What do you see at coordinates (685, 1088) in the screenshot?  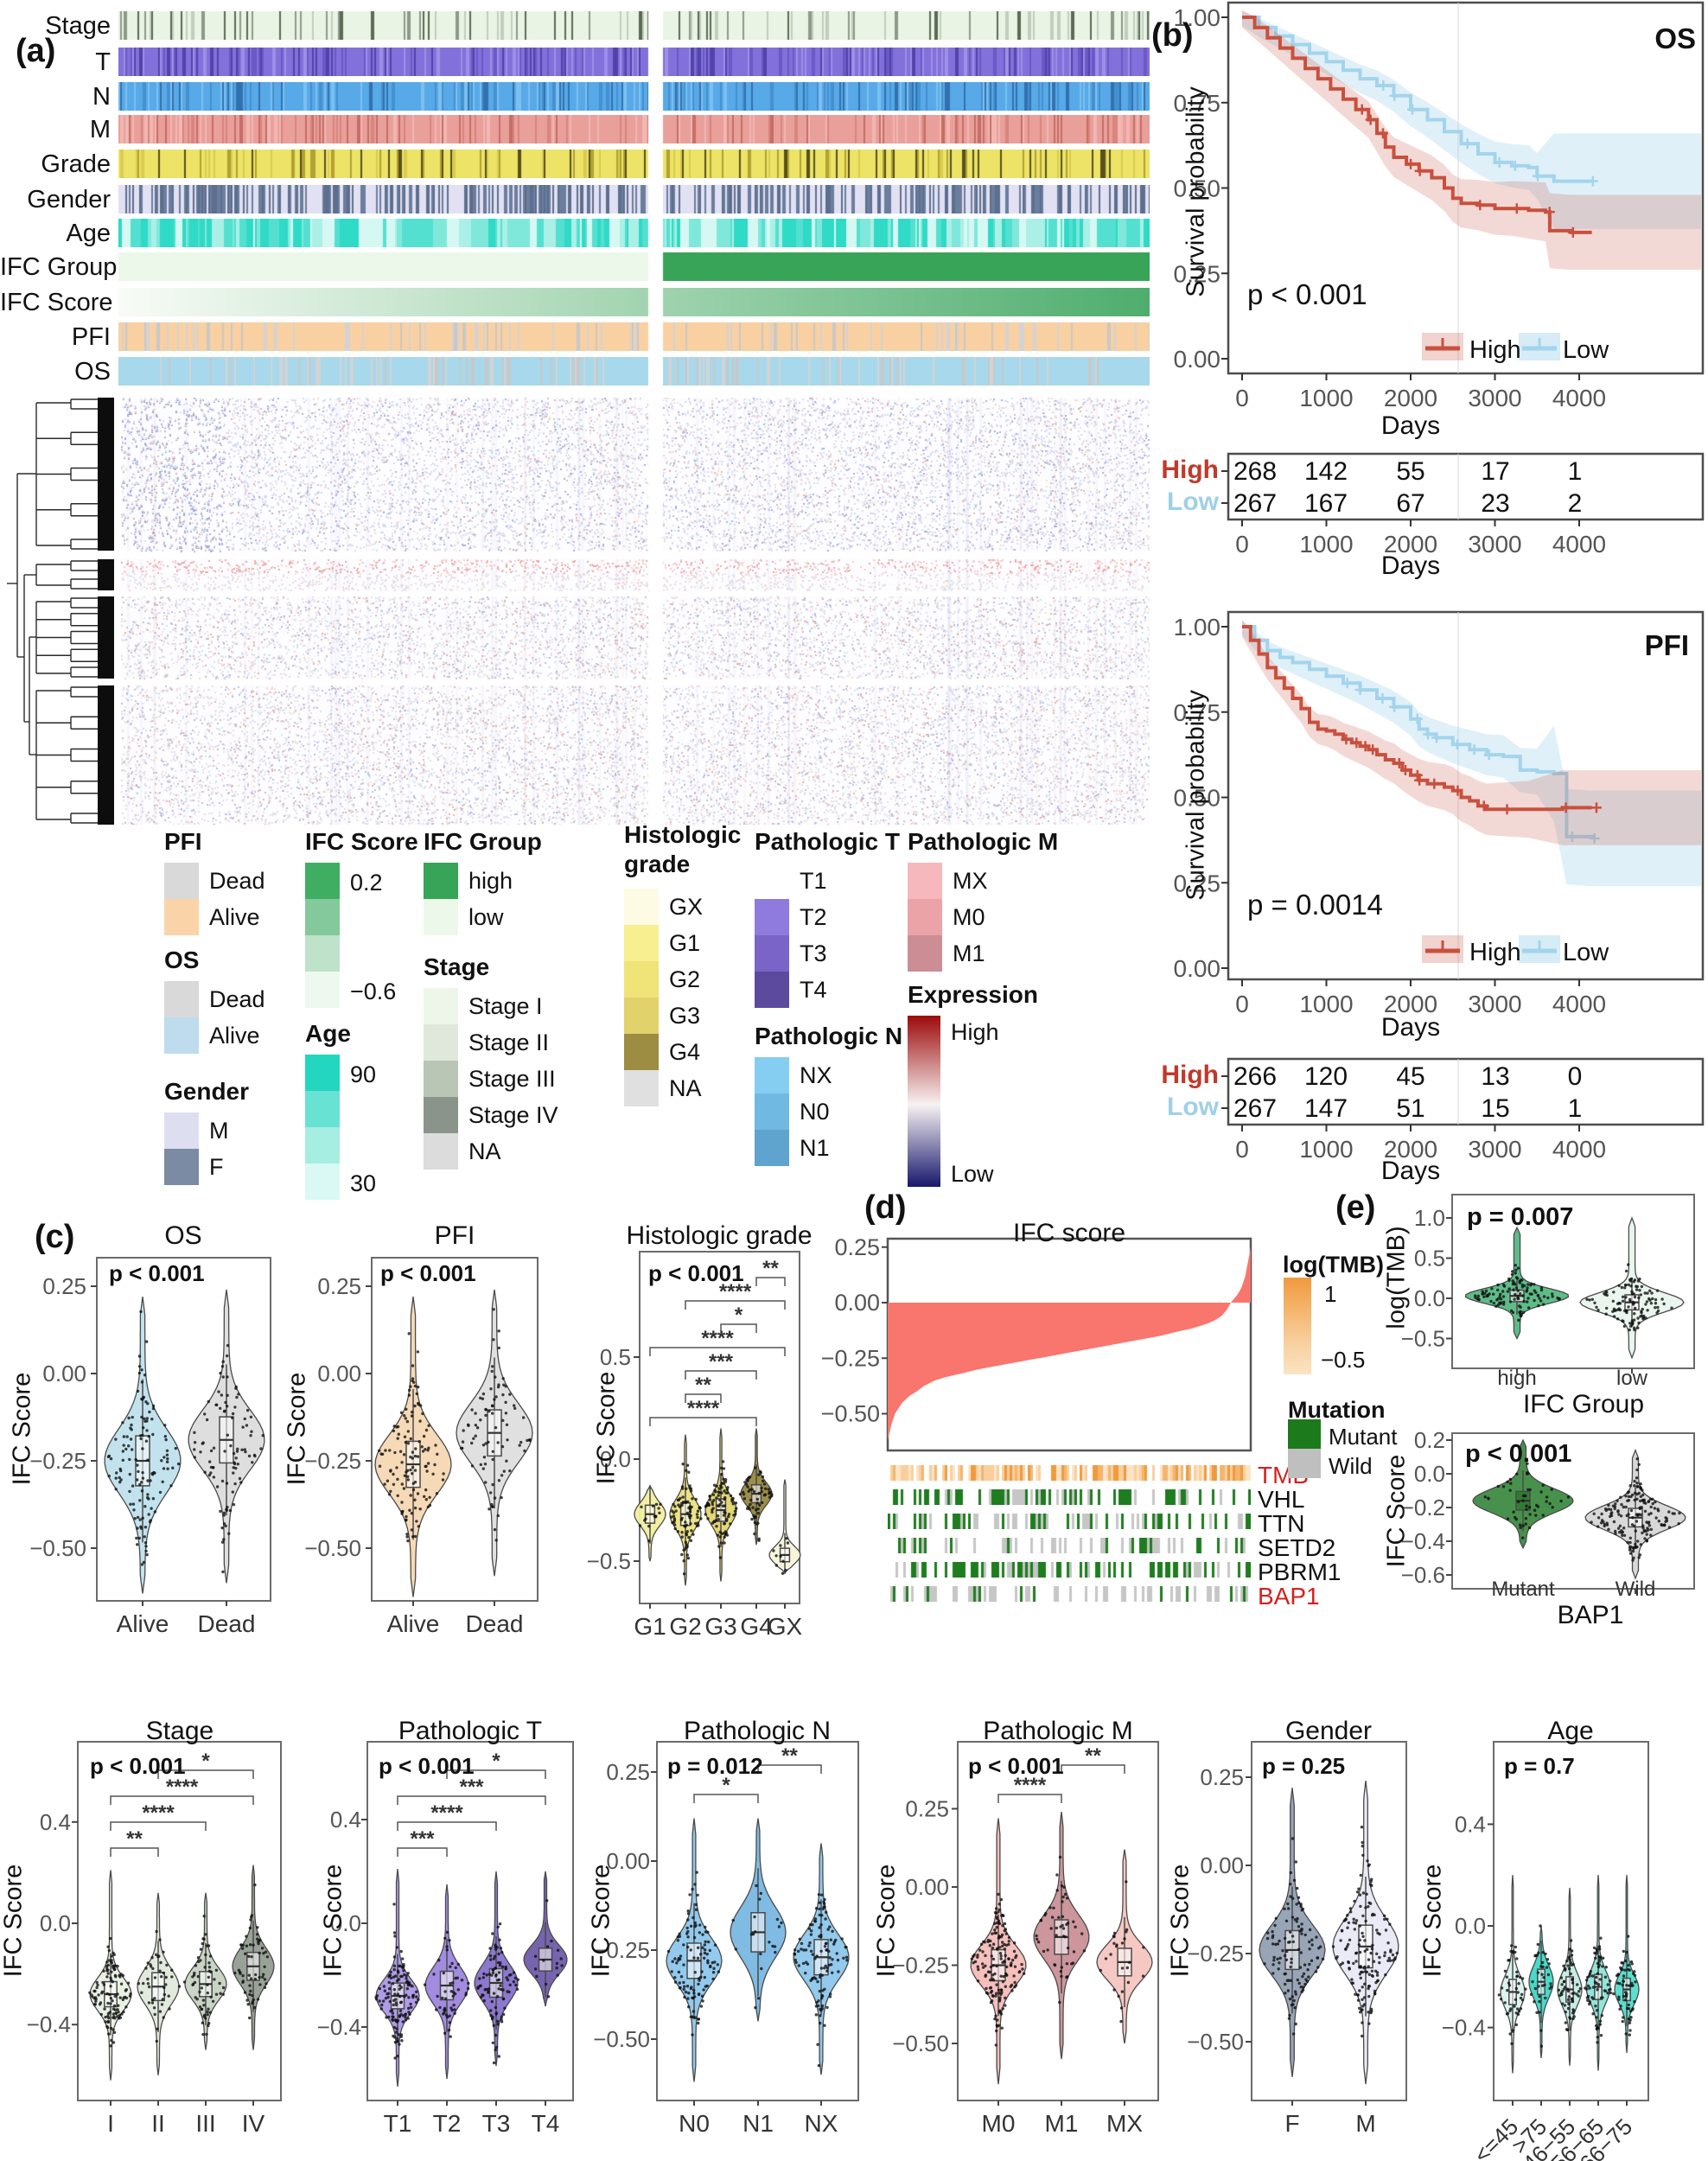 I see `legend-item-label: NA` at bounding box center [685, 1088].